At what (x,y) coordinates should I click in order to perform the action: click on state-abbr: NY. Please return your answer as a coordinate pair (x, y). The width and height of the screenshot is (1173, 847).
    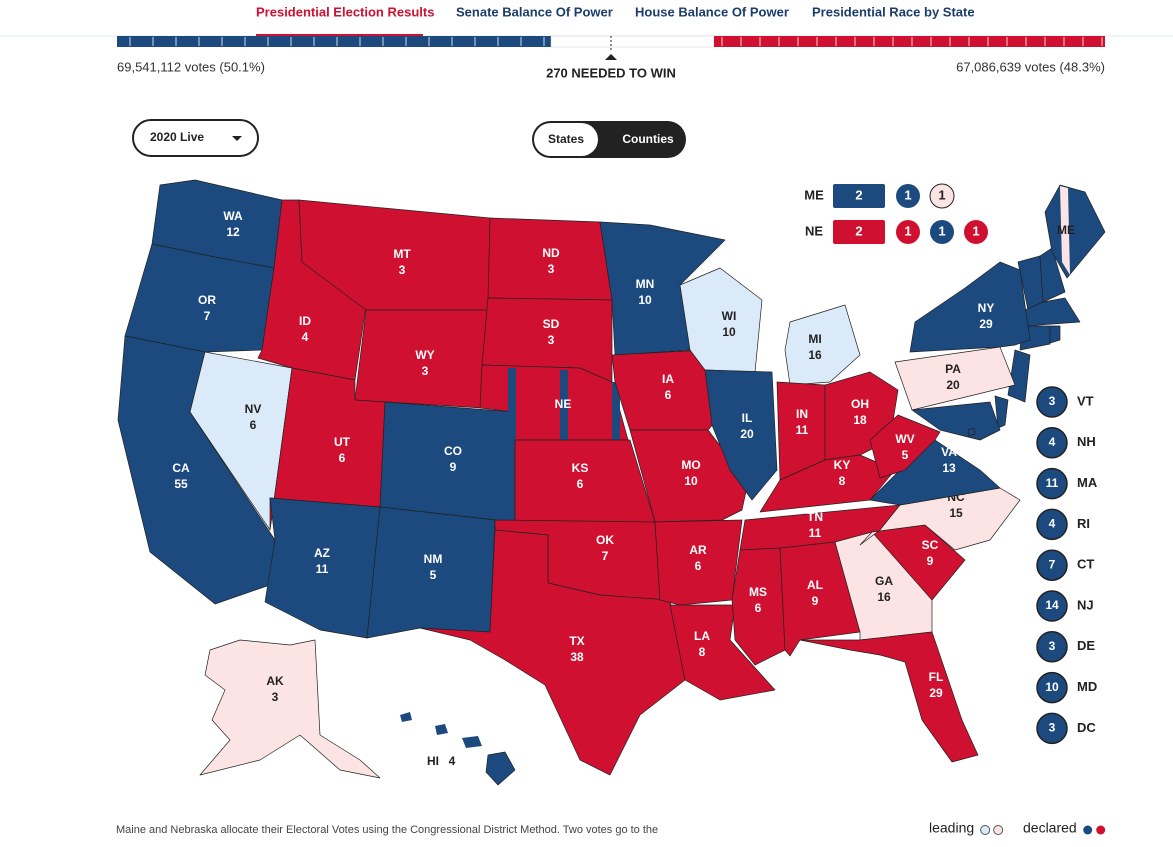
    Looking at the image, I should click on (986, 308).